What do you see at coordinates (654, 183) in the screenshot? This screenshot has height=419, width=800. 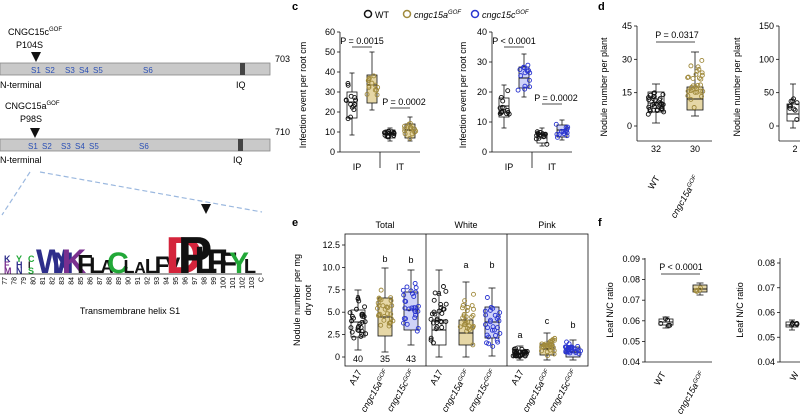 I see `panel-d-x-wt: WT` at bounding box center [654, 183].